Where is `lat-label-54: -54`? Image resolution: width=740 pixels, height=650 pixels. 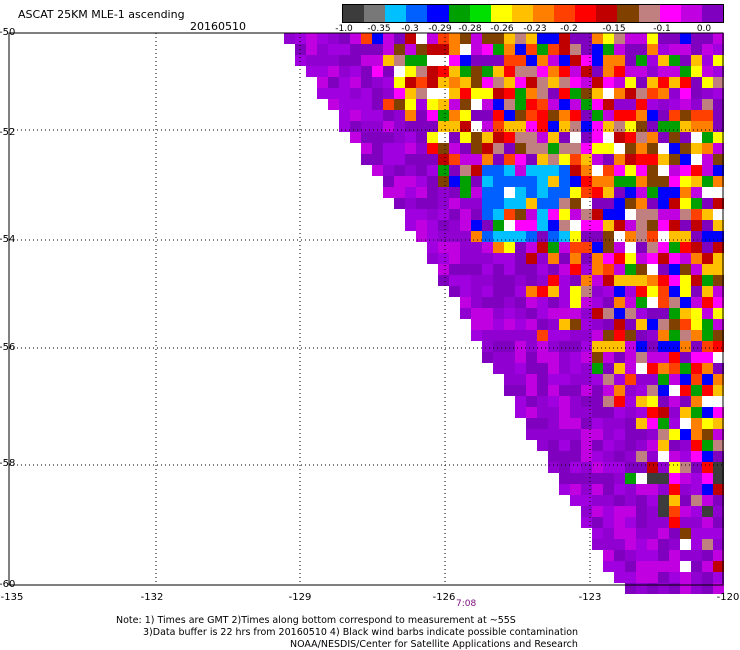
lat-label-54: -54 is located at coordinates (8, 239).